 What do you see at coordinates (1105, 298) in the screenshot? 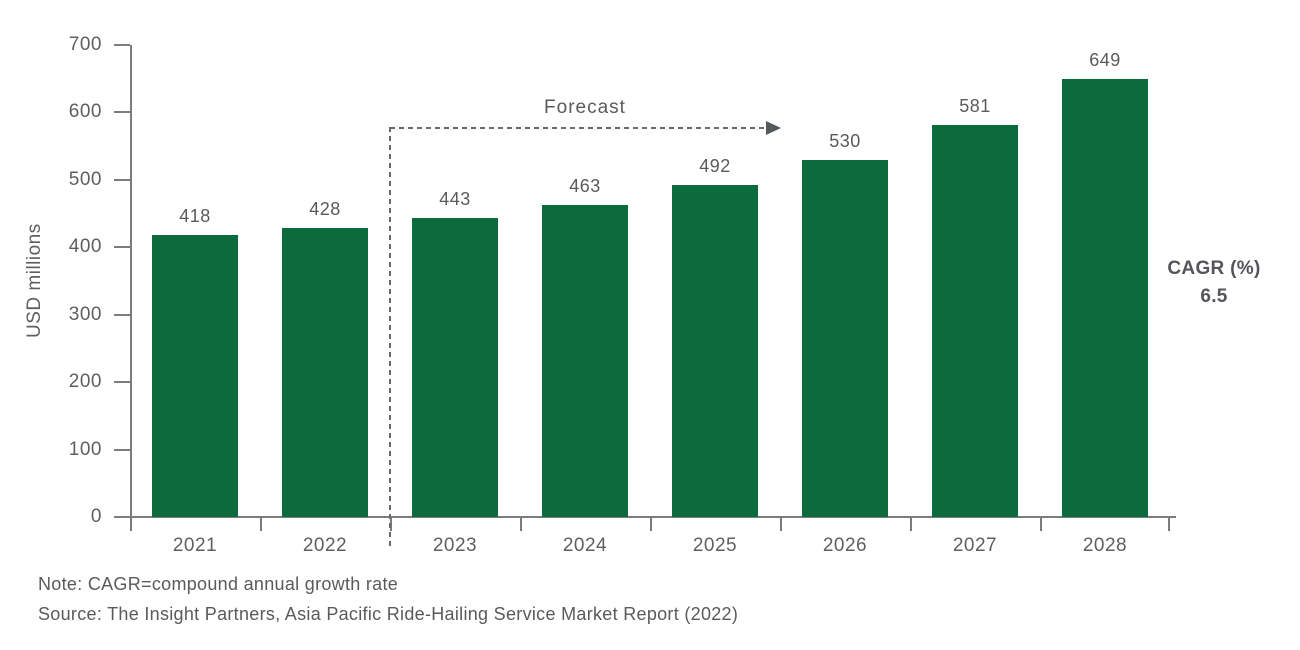
I see `bar-2028` at bounding box center [1105, 298].